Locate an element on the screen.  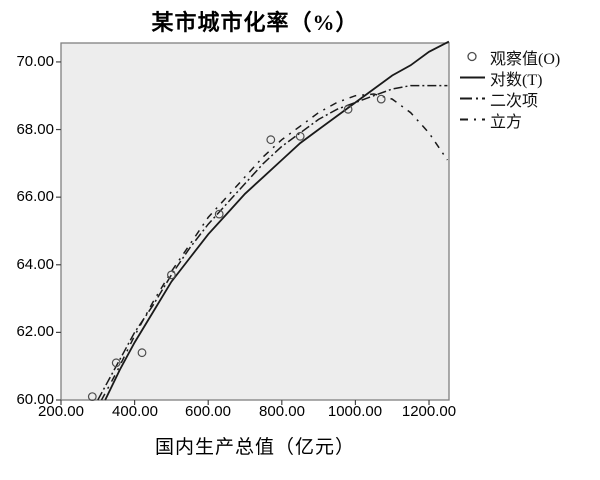
legend-item-logarithmic: 对数(T) is located at coordinates (509, 78).